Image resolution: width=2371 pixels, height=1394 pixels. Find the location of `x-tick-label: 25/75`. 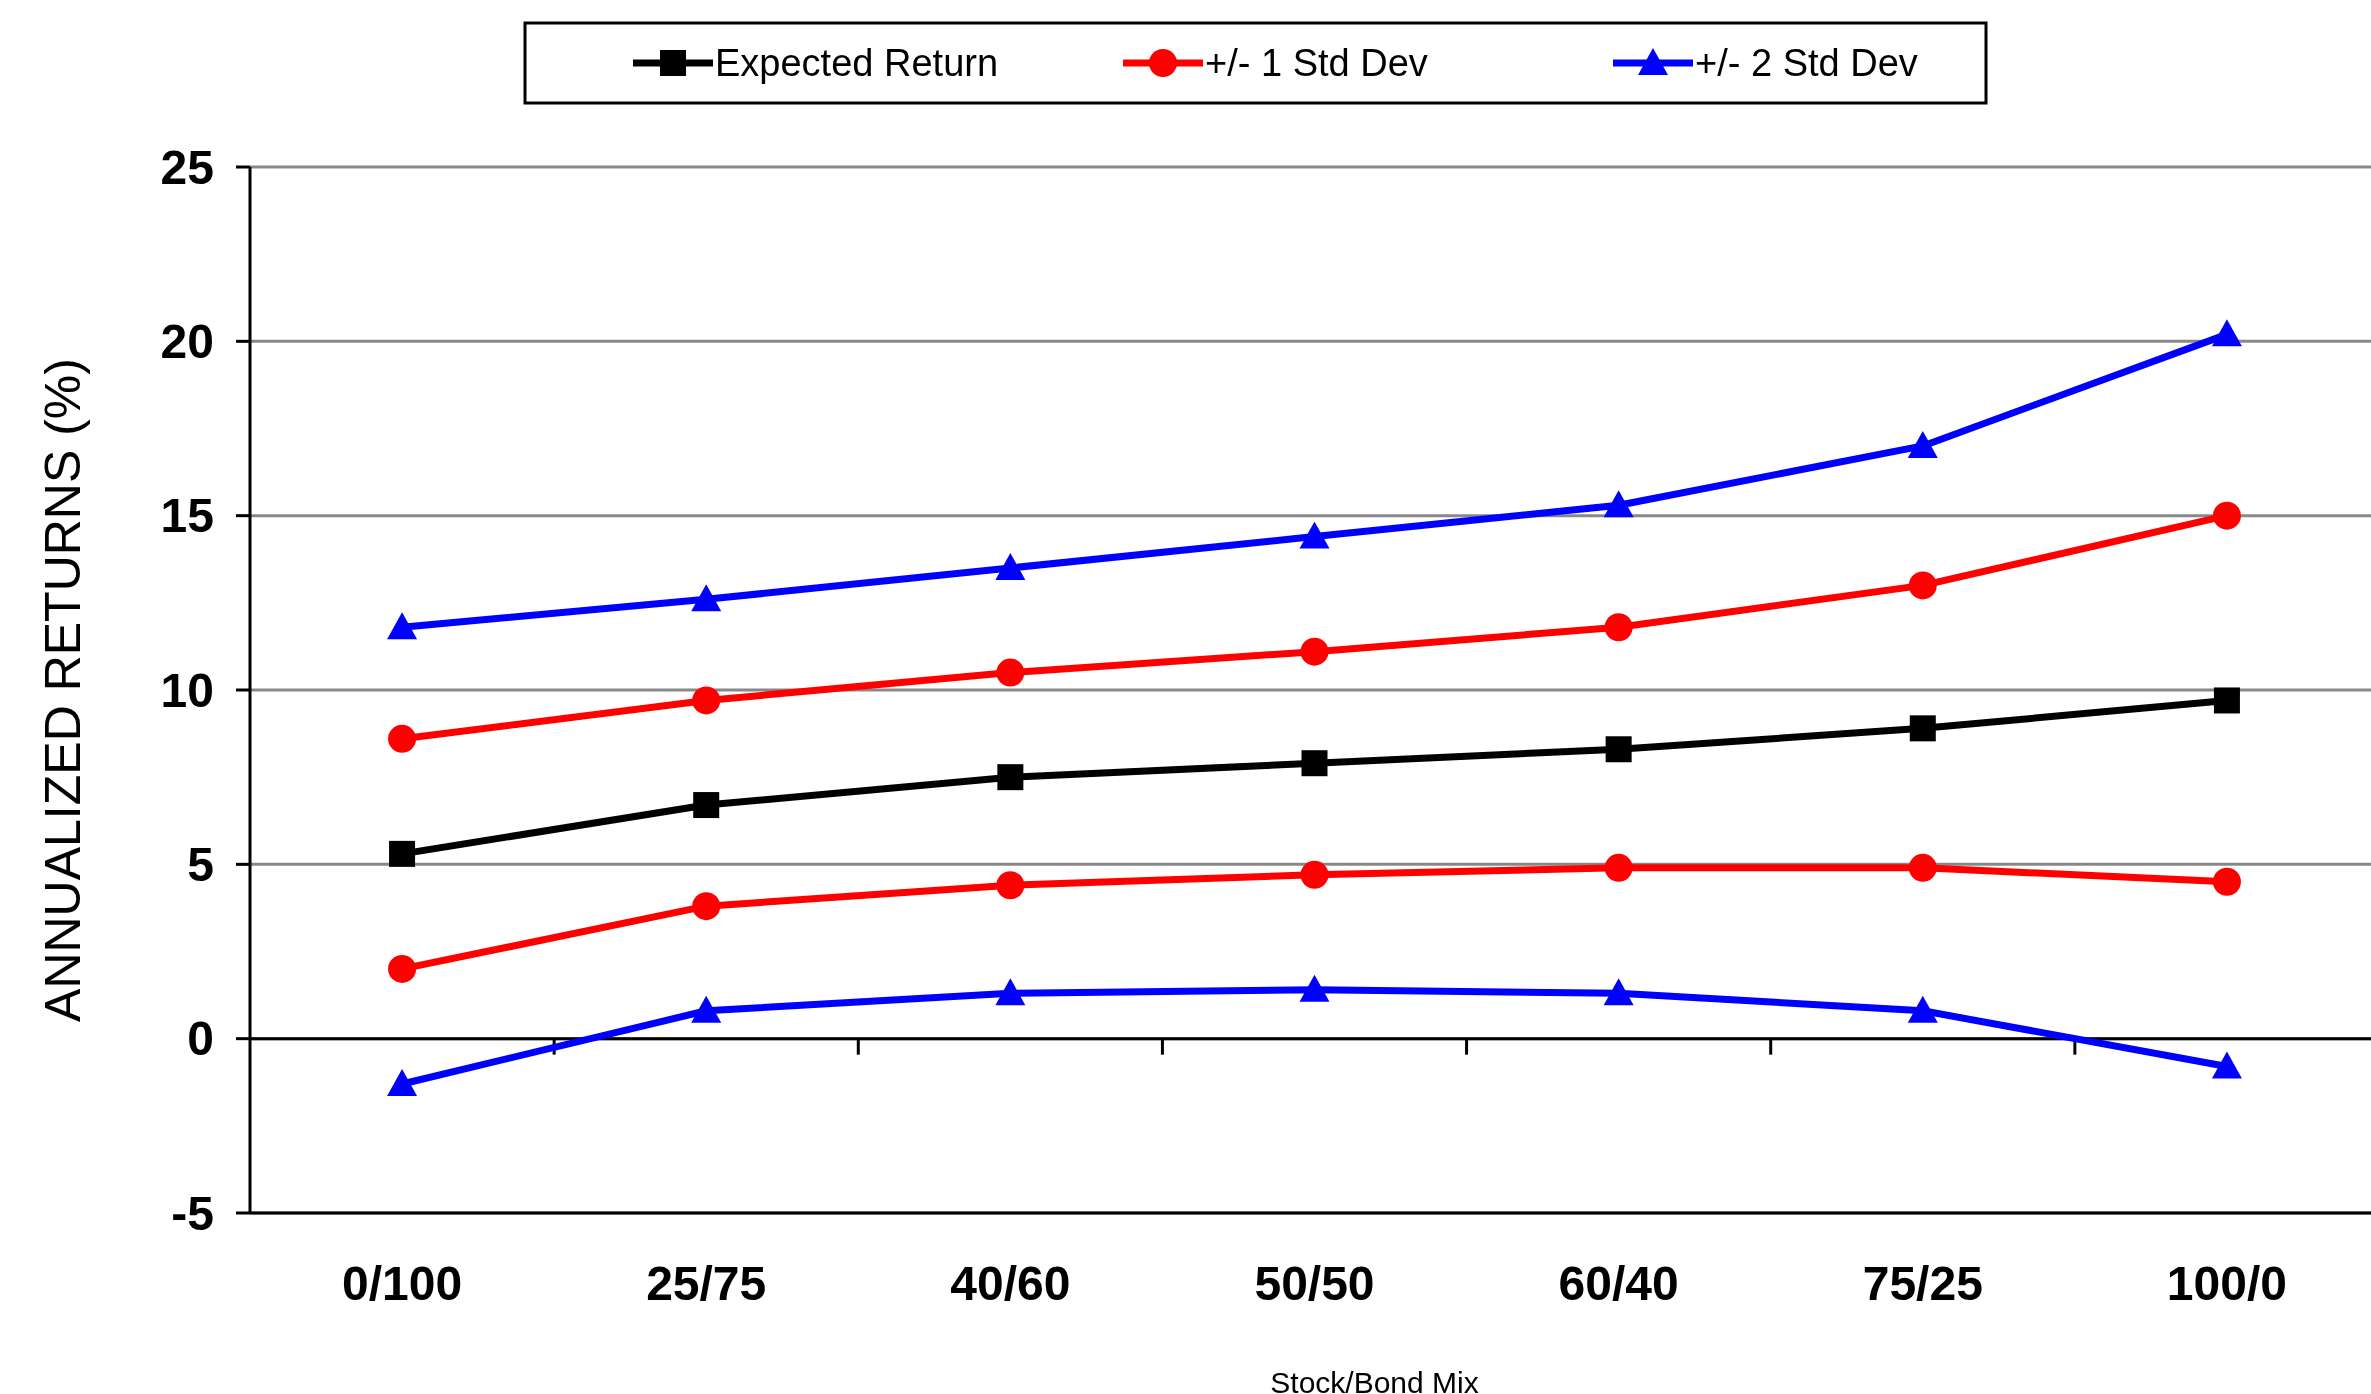

x-tick-label: 25/75 is located at coordinates (706, 1283).